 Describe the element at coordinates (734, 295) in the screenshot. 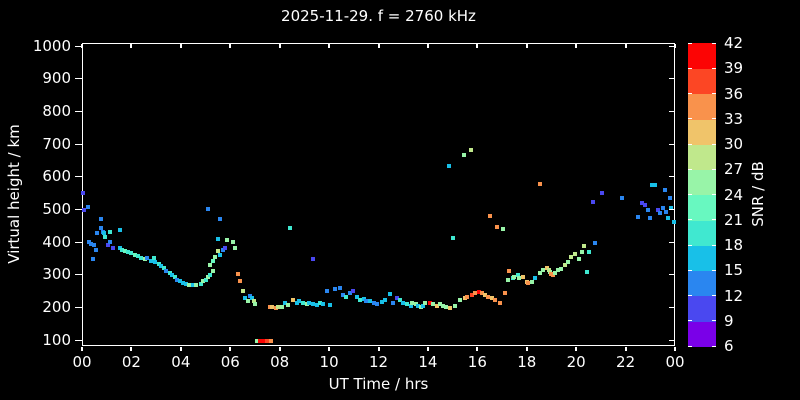

I see `colorbar-tick-label: 12` at that location.